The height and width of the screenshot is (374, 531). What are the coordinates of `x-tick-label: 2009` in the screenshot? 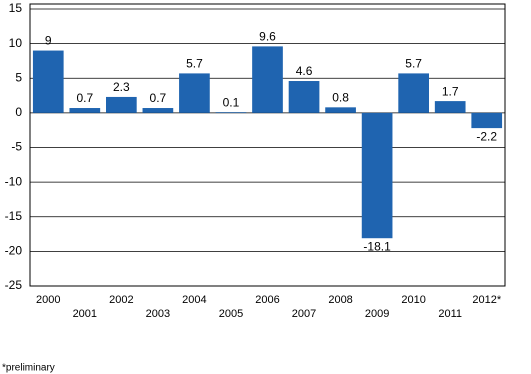 It's located at (377, 314).